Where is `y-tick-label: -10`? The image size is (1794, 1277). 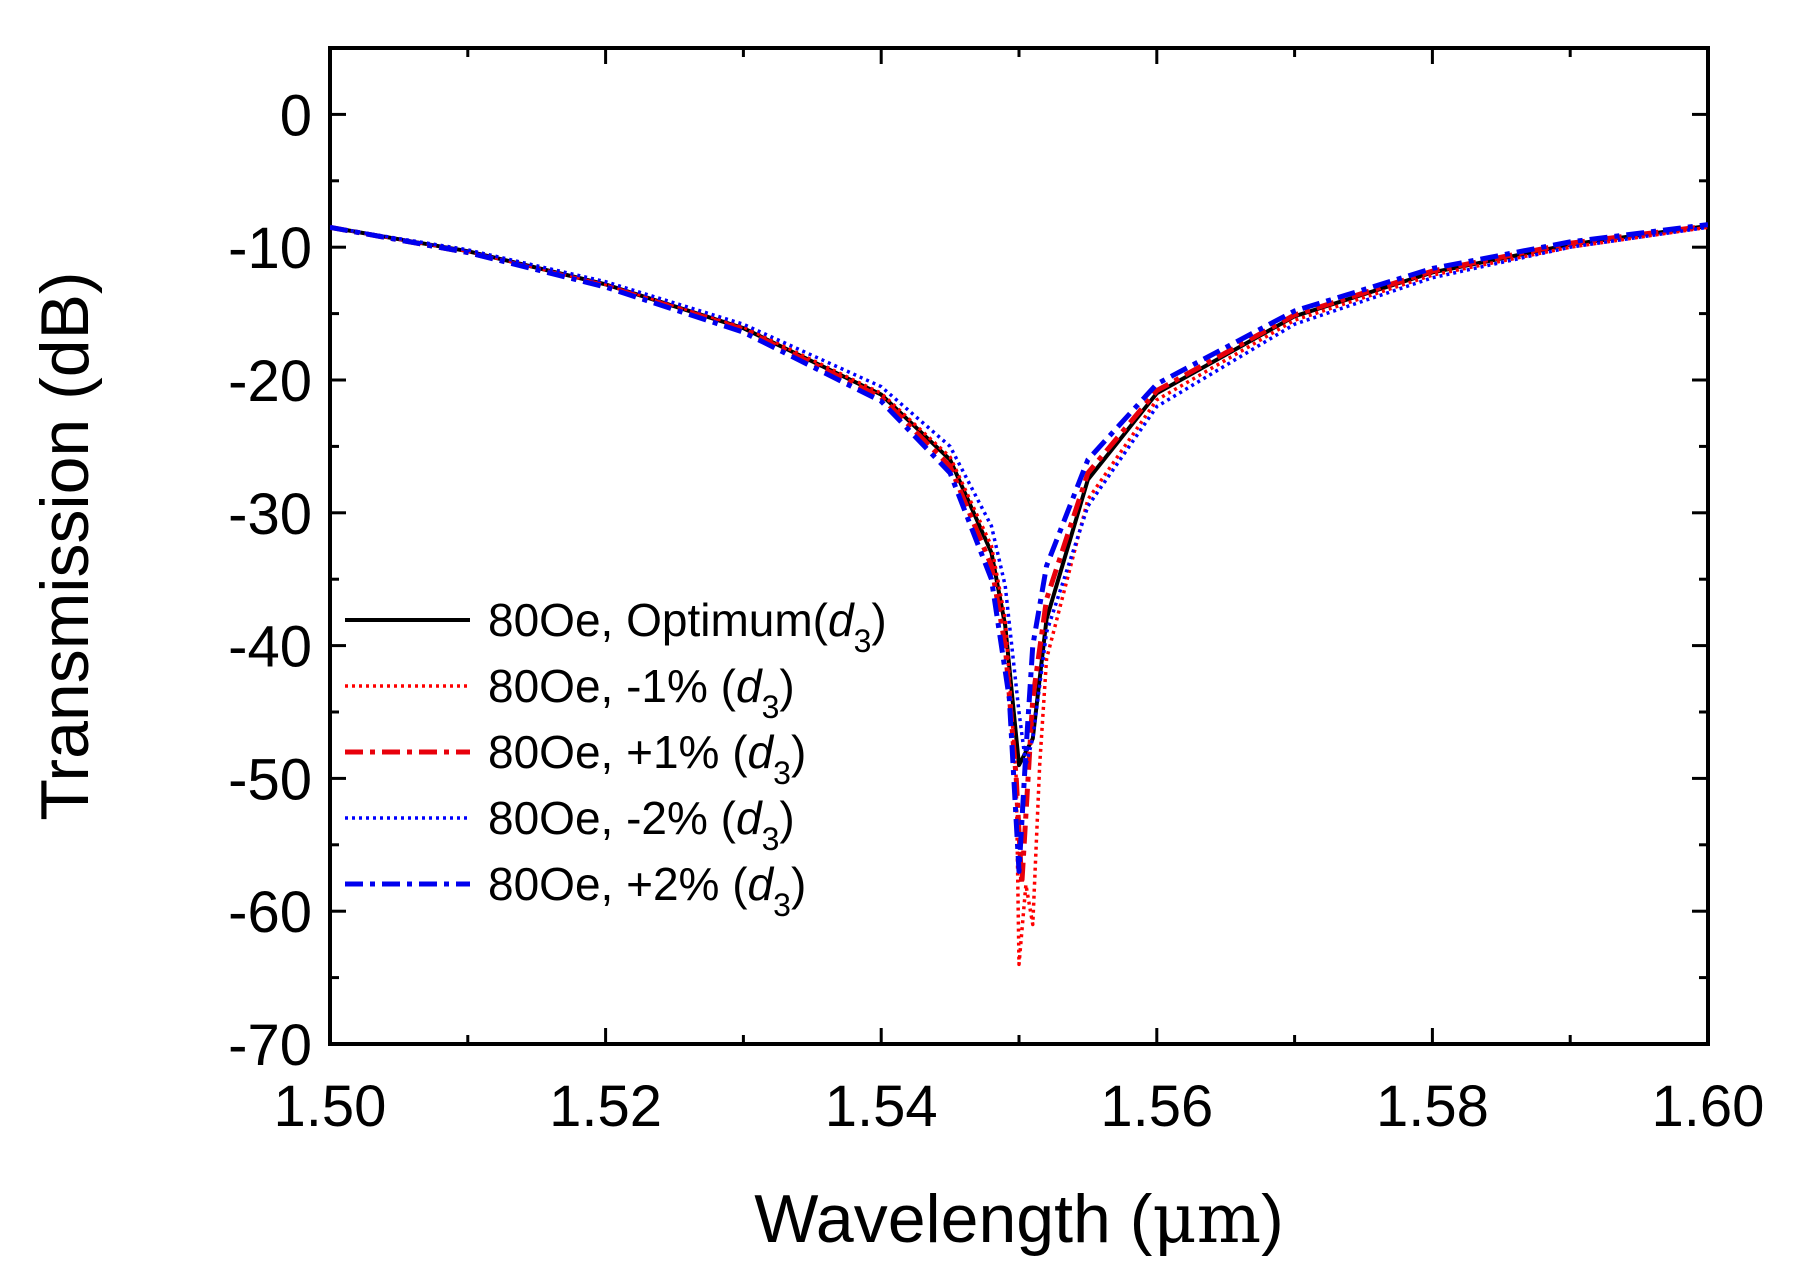
y-tick-label: -10 is located at coordinates (270, 248).